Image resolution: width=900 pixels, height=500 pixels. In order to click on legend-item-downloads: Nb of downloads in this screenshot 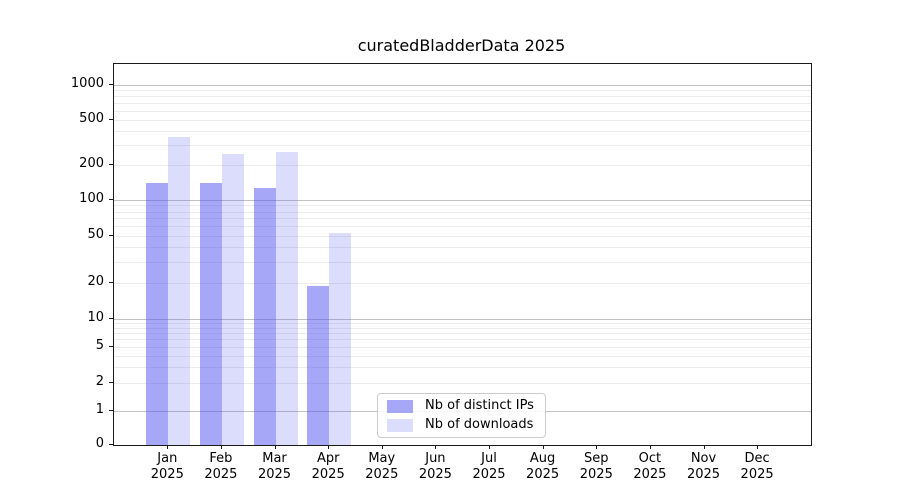, I will do `click(466, 425)`.